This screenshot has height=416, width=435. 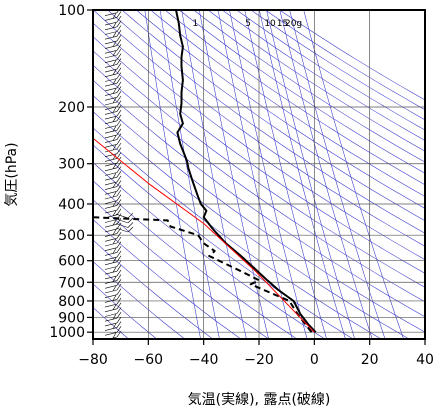 I want to click on x-tick-label: −80, so click(x=93, y=360).